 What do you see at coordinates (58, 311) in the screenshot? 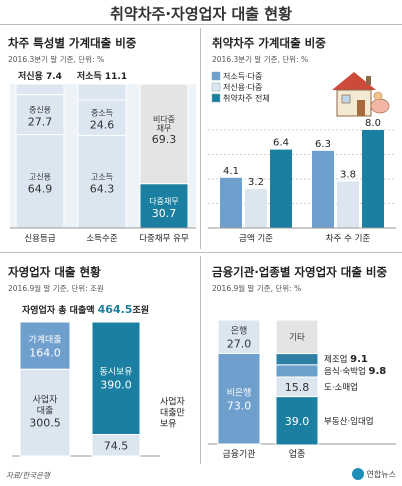
I see `total-loan-caption: 자영업자 총 대출액` at bounding box center [58, 311].